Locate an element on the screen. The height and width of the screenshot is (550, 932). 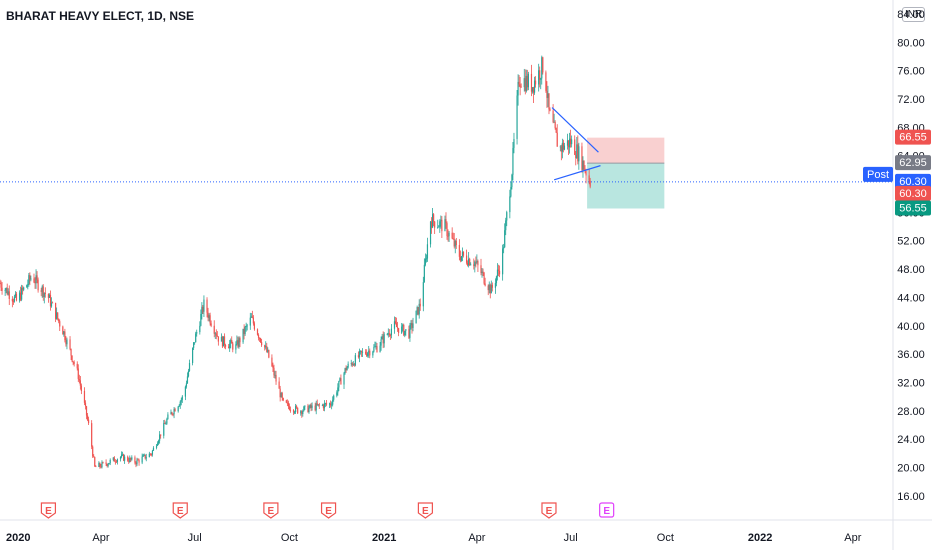
currency-badge: INR is located at coordinates (914, 14).